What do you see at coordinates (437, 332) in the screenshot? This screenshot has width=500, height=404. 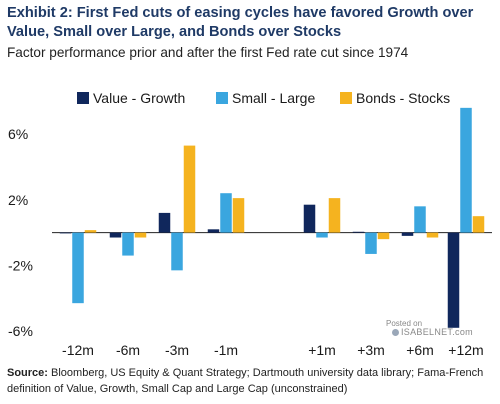 I see `watermark-site-text: ISABELNET.com` at bounding box center [437, 332].